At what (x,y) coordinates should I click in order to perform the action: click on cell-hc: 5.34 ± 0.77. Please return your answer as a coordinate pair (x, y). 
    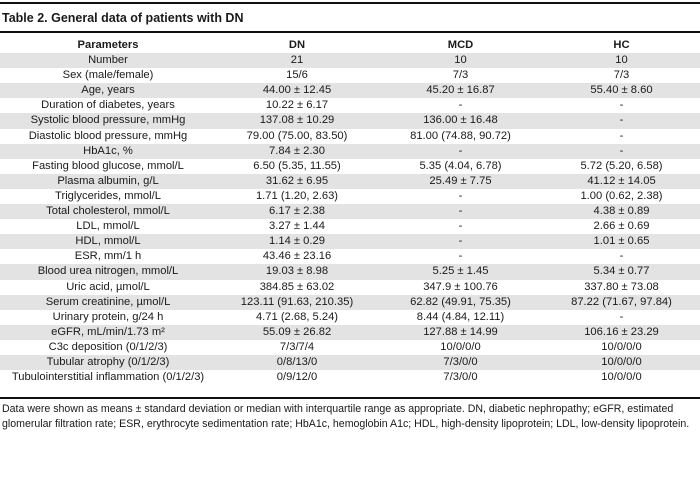
    Looking at the image, I should click on (621, 272).